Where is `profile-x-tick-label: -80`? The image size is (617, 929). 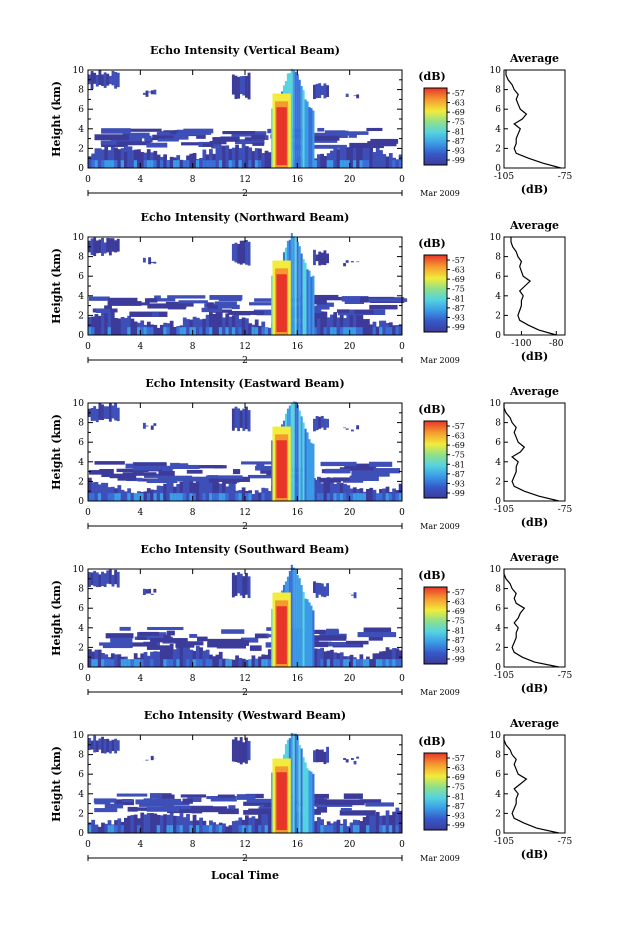
profile-x-tick-label: -80 is located at coordinates (556, 344).